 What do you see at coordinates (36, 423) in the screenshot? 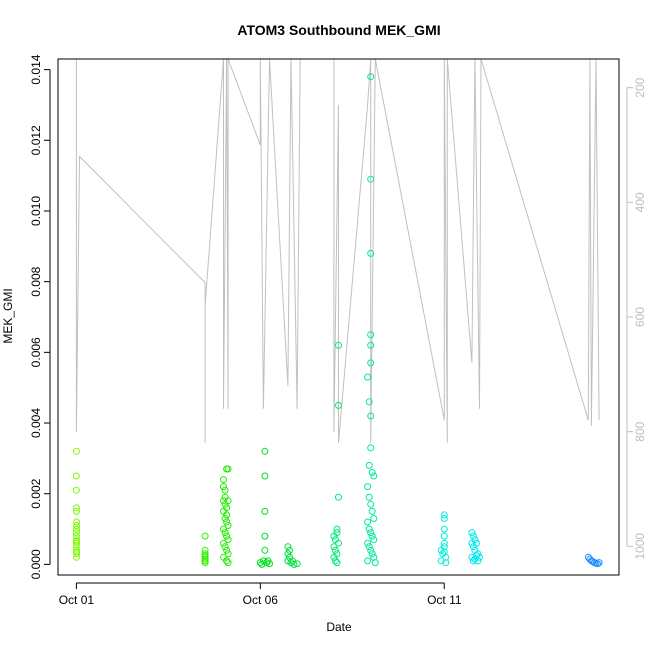
I see `y-left-tick-label-2: 0.004` at bounding box center [36, 423].